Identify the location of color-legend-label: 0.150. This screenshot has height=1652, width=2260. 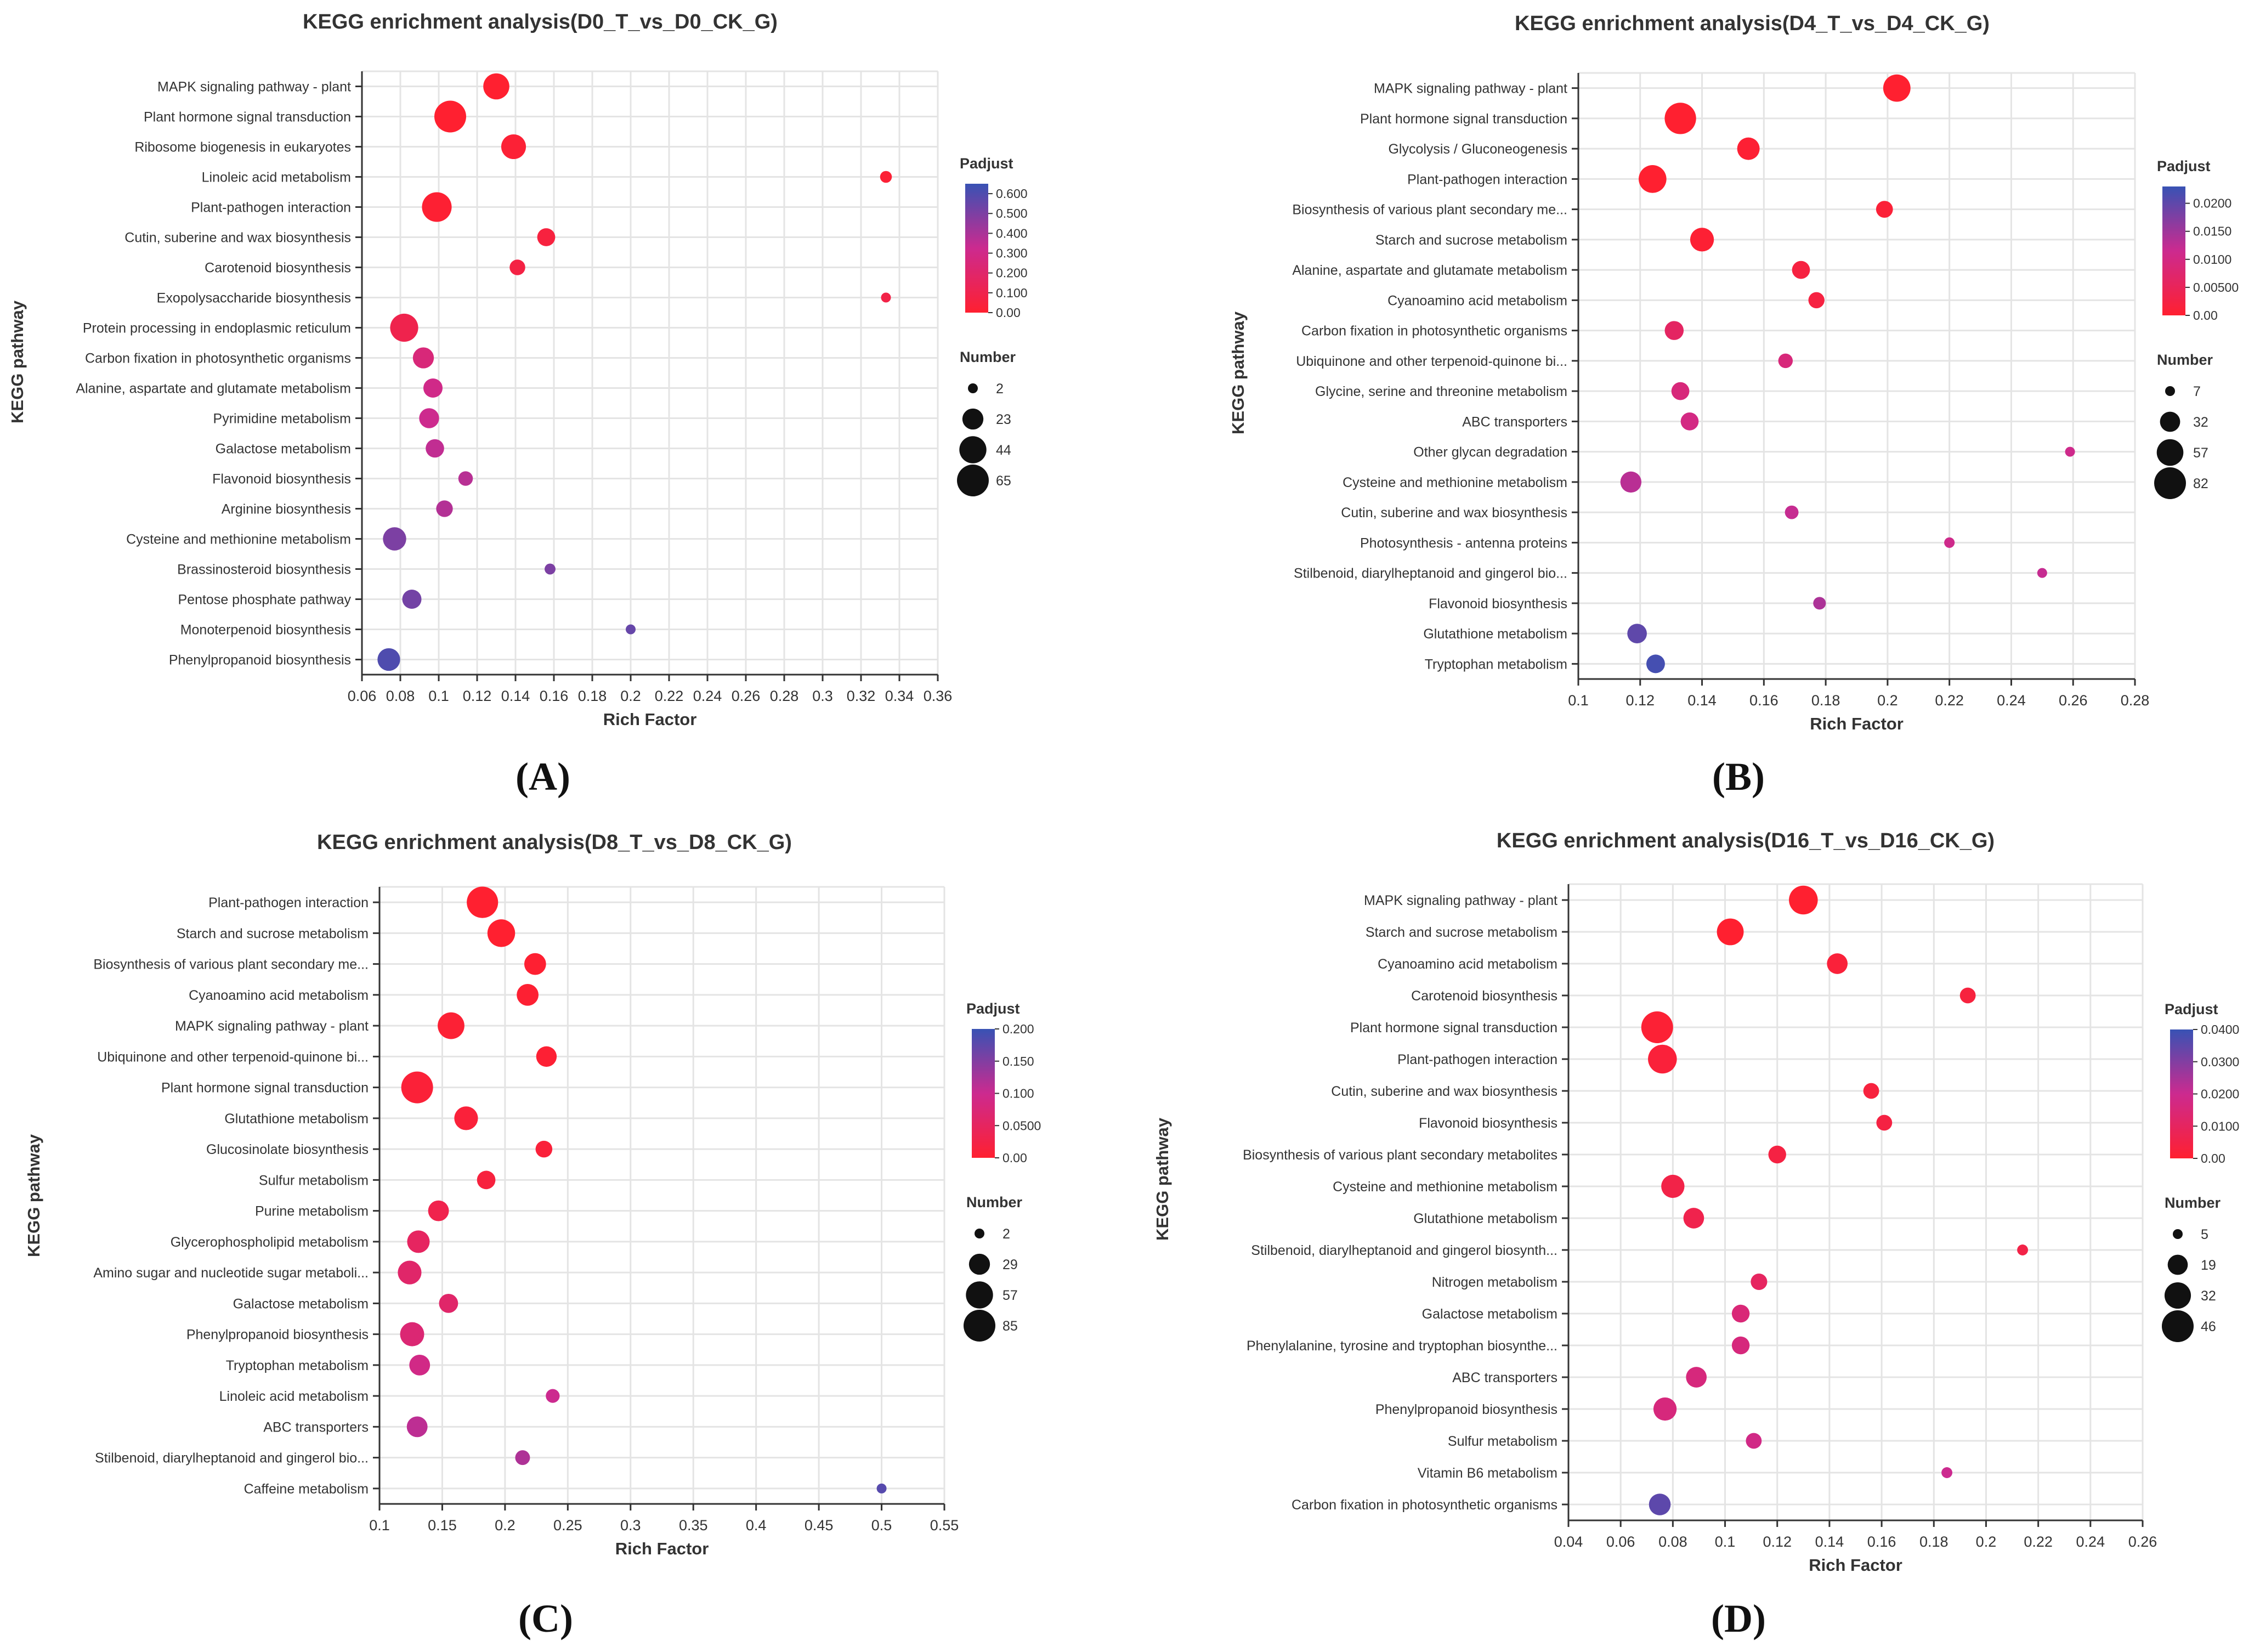
(1018, 1061).